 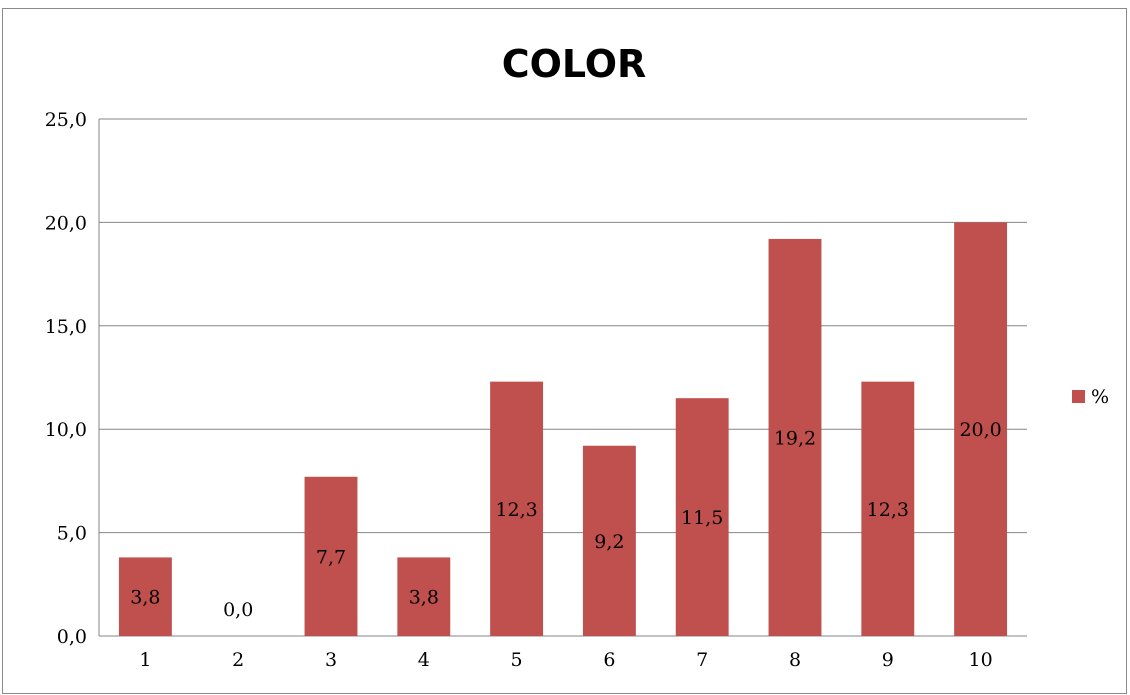 What do you see at coordinates (66, 223) in the screenshot?
I see `y-tick-label: 20,0` at bounding box center [66, 223].